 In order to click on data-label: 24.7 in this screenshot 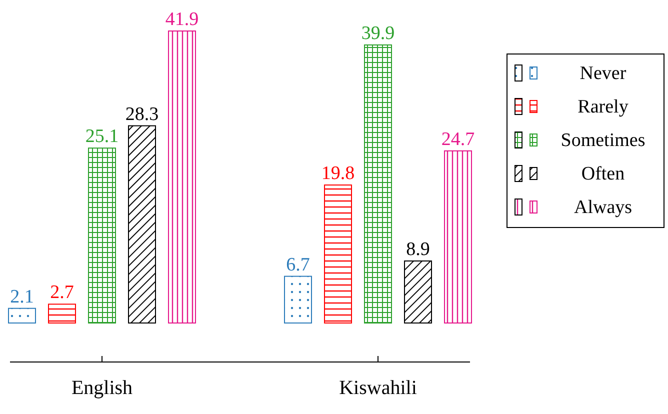, I will do `click(458, 139)`.